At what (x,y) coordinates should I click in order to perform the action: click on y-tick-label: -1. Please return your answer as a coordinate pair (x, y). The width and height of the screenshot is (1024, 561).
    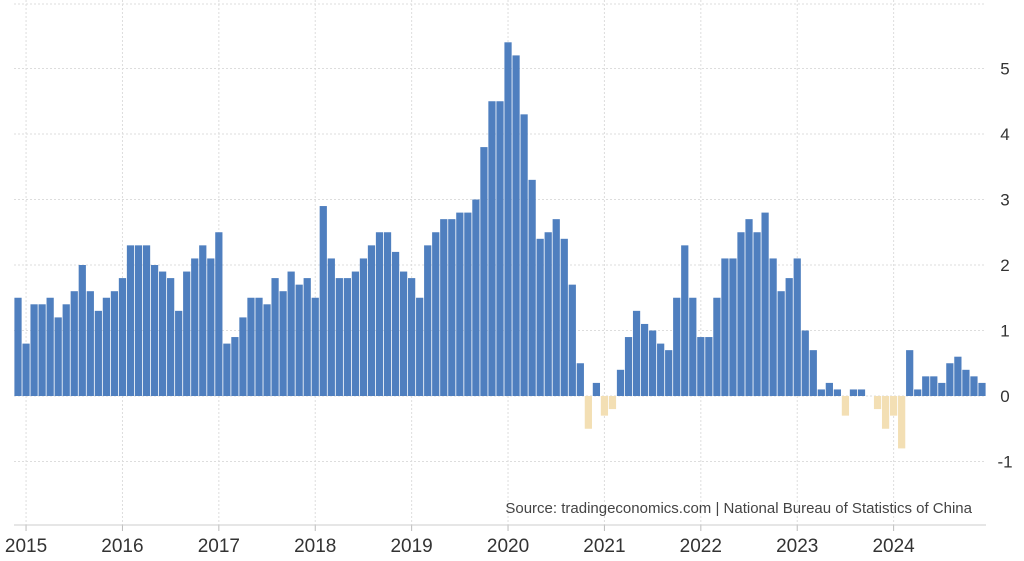
    Looking at the image, I should click on (1004, 462).